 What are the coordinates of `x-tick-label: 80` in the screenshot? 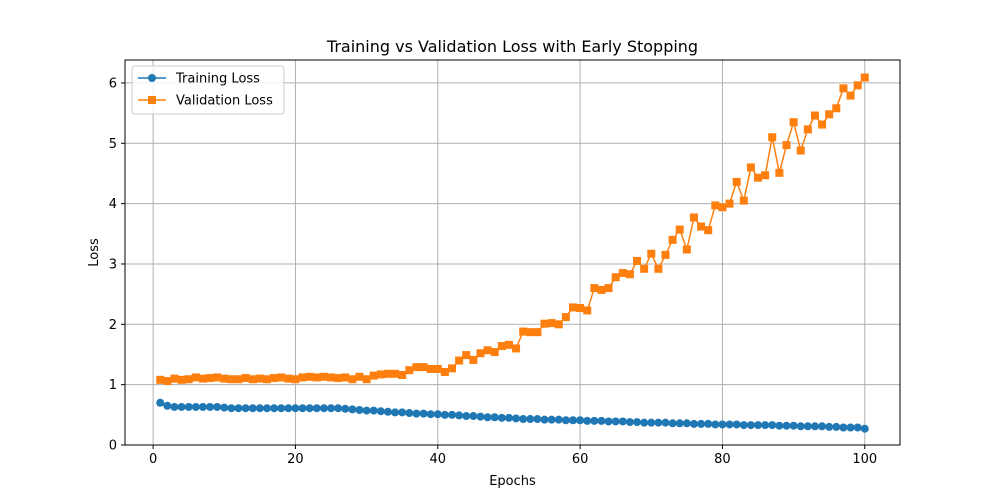 It's located at (722, 459).